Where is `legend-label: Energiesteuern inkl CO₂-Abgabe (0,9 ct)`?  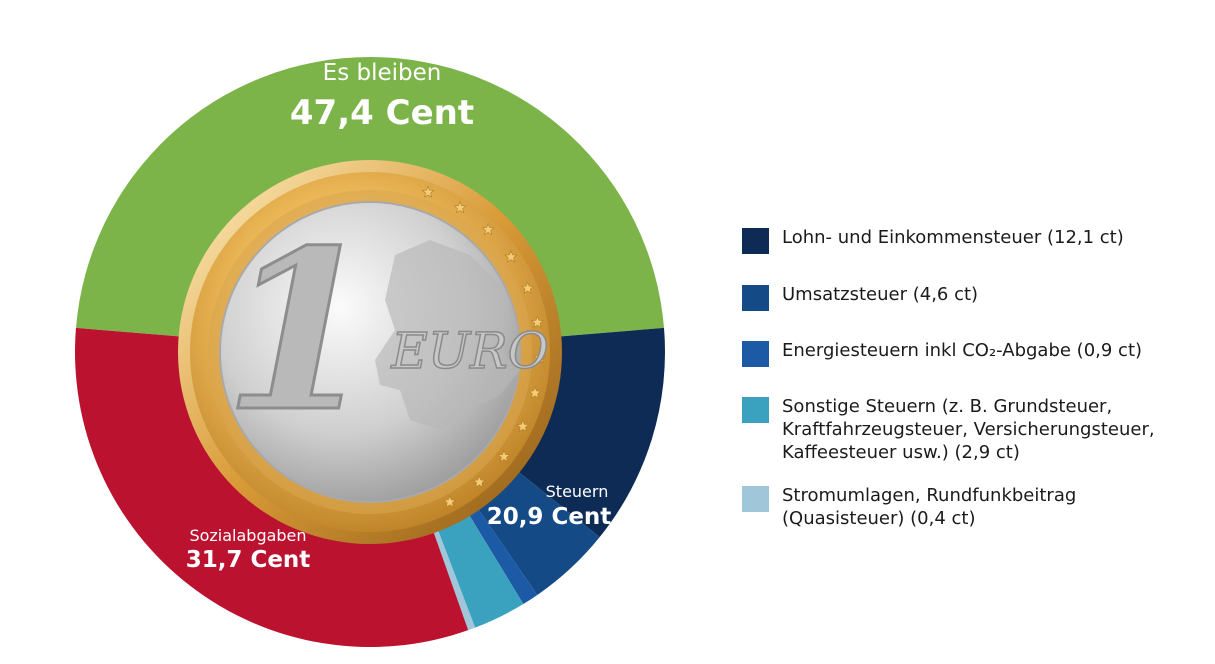
legend-label: Energiesteuern inkl CO₂-Abgabe (0,9 ct) is located at coordinates (962, 350).